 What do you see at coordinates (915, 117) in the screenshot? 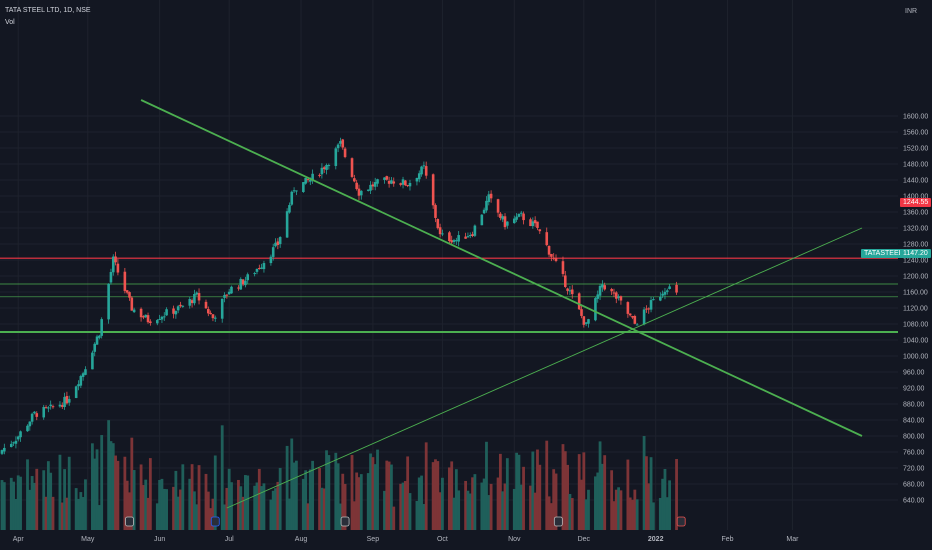
I see `price-tick-label: 1600.00` at bounding box center [915, 117].